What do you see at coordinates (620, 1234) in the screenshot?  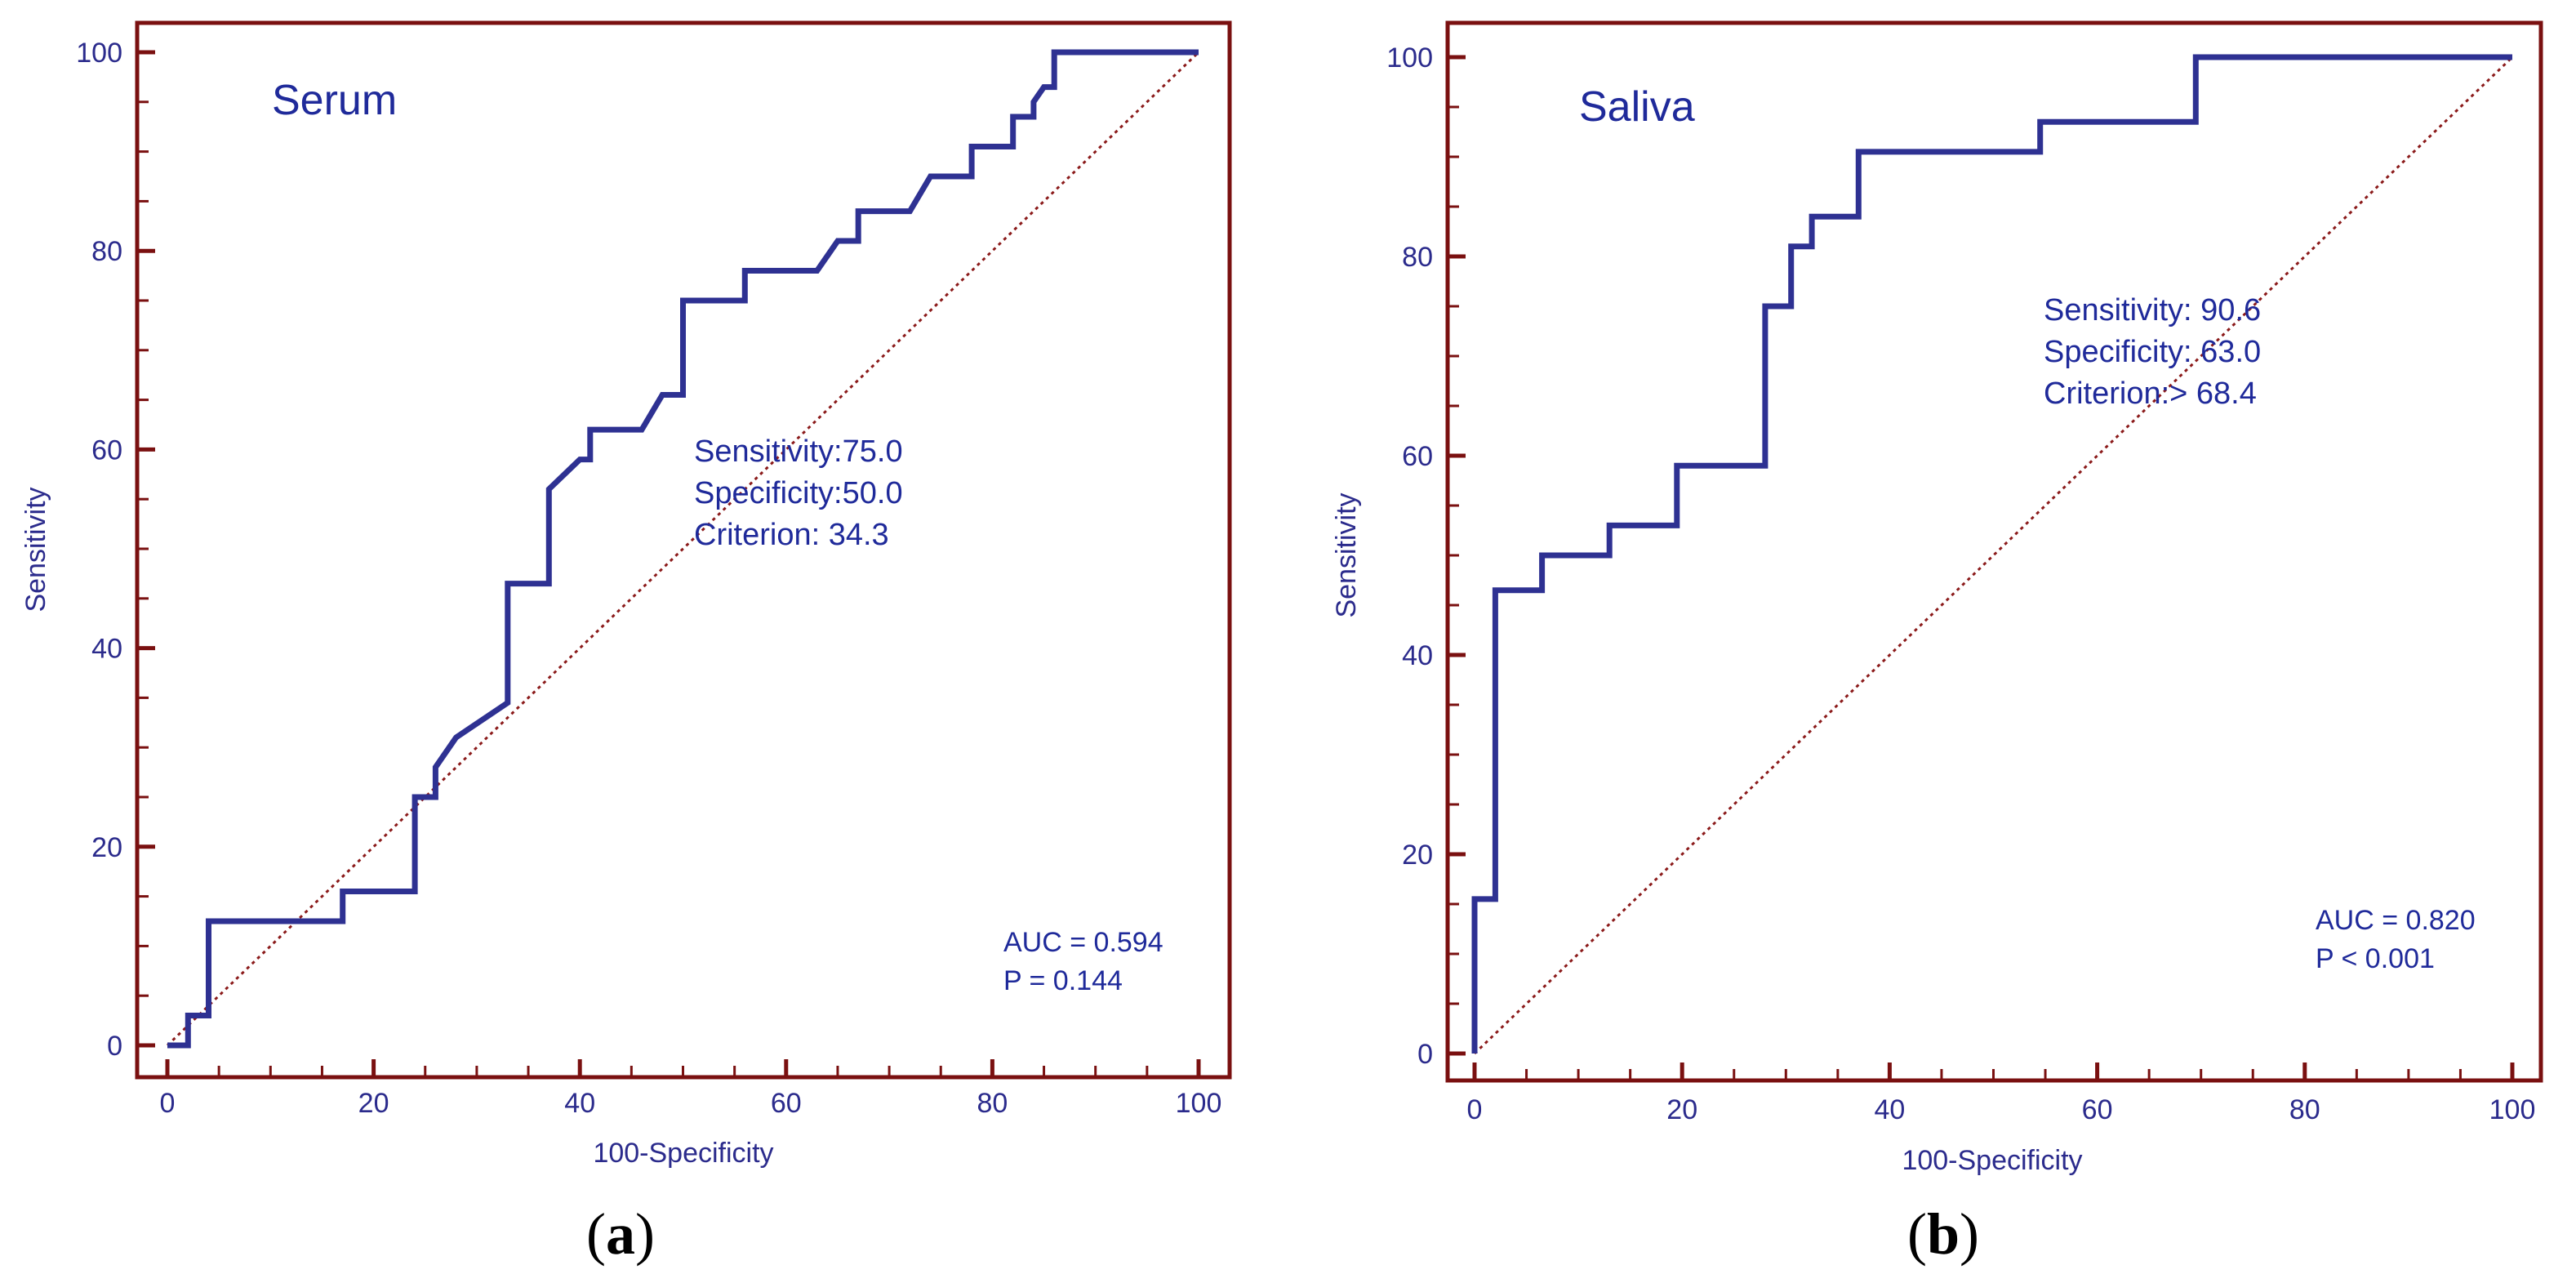 I see `panel-caption: (a)` at bounding box center [620, 1234].